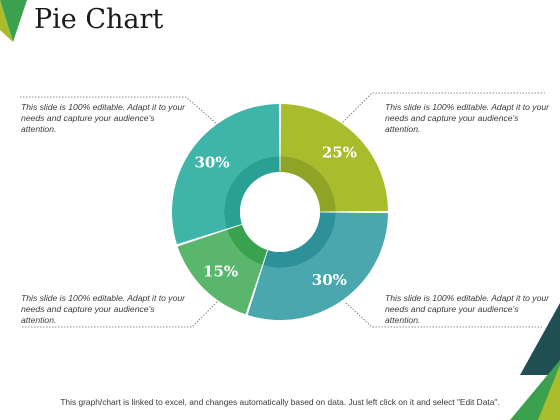 This screenshot has height=420, width=560. I want to click on corner-triangle-top-left-lime, so click(6, 21).